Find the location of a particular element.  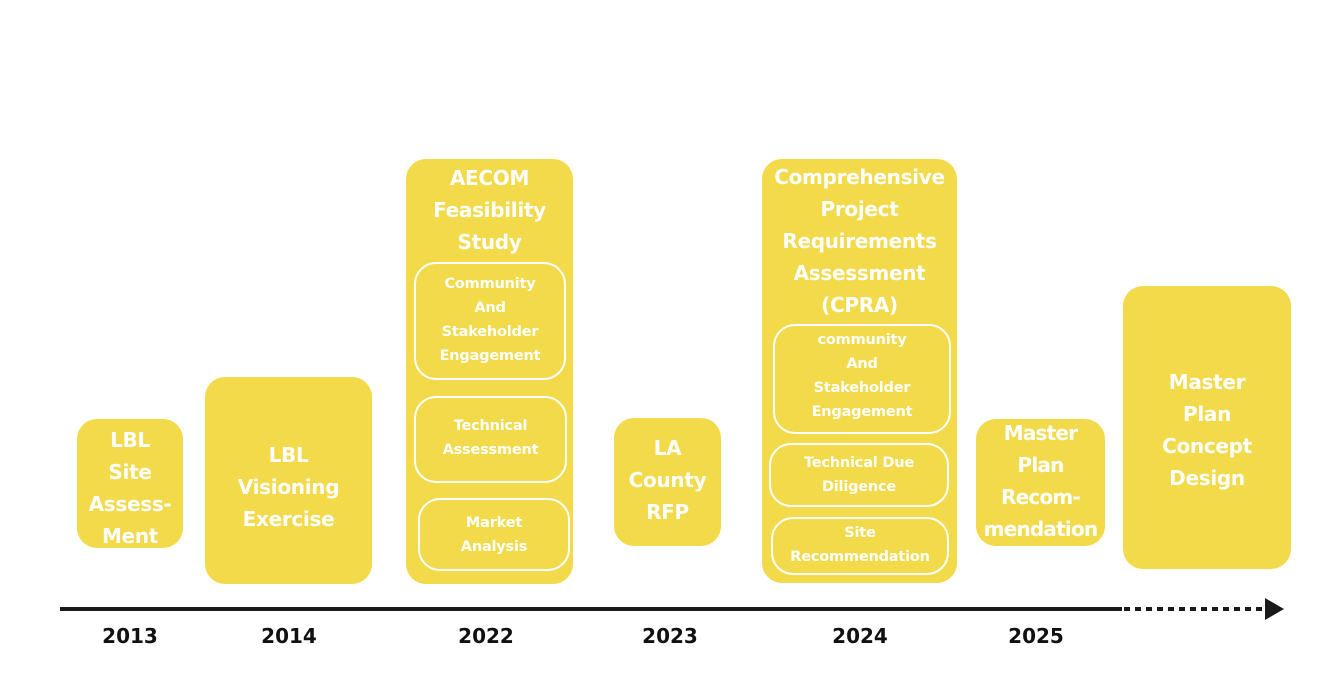

title-line: Recom- is located at coordinates (1041, 497).